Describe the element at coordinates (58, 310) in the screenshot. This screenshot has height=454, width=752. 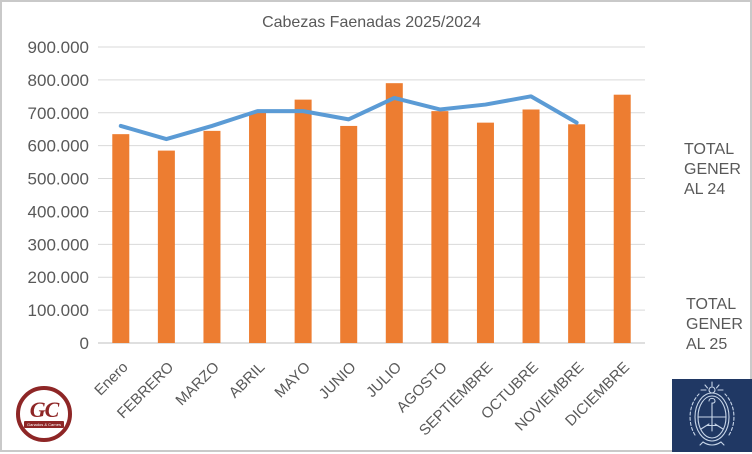
I see `y-axis-tick-label: 100.000` at that location.